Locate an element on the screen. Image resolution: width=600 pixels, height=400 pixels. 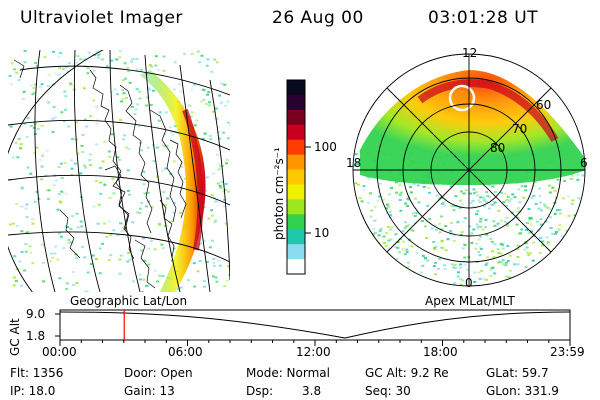
mlt-label-6: 6 is located at coordinates (584, 163).